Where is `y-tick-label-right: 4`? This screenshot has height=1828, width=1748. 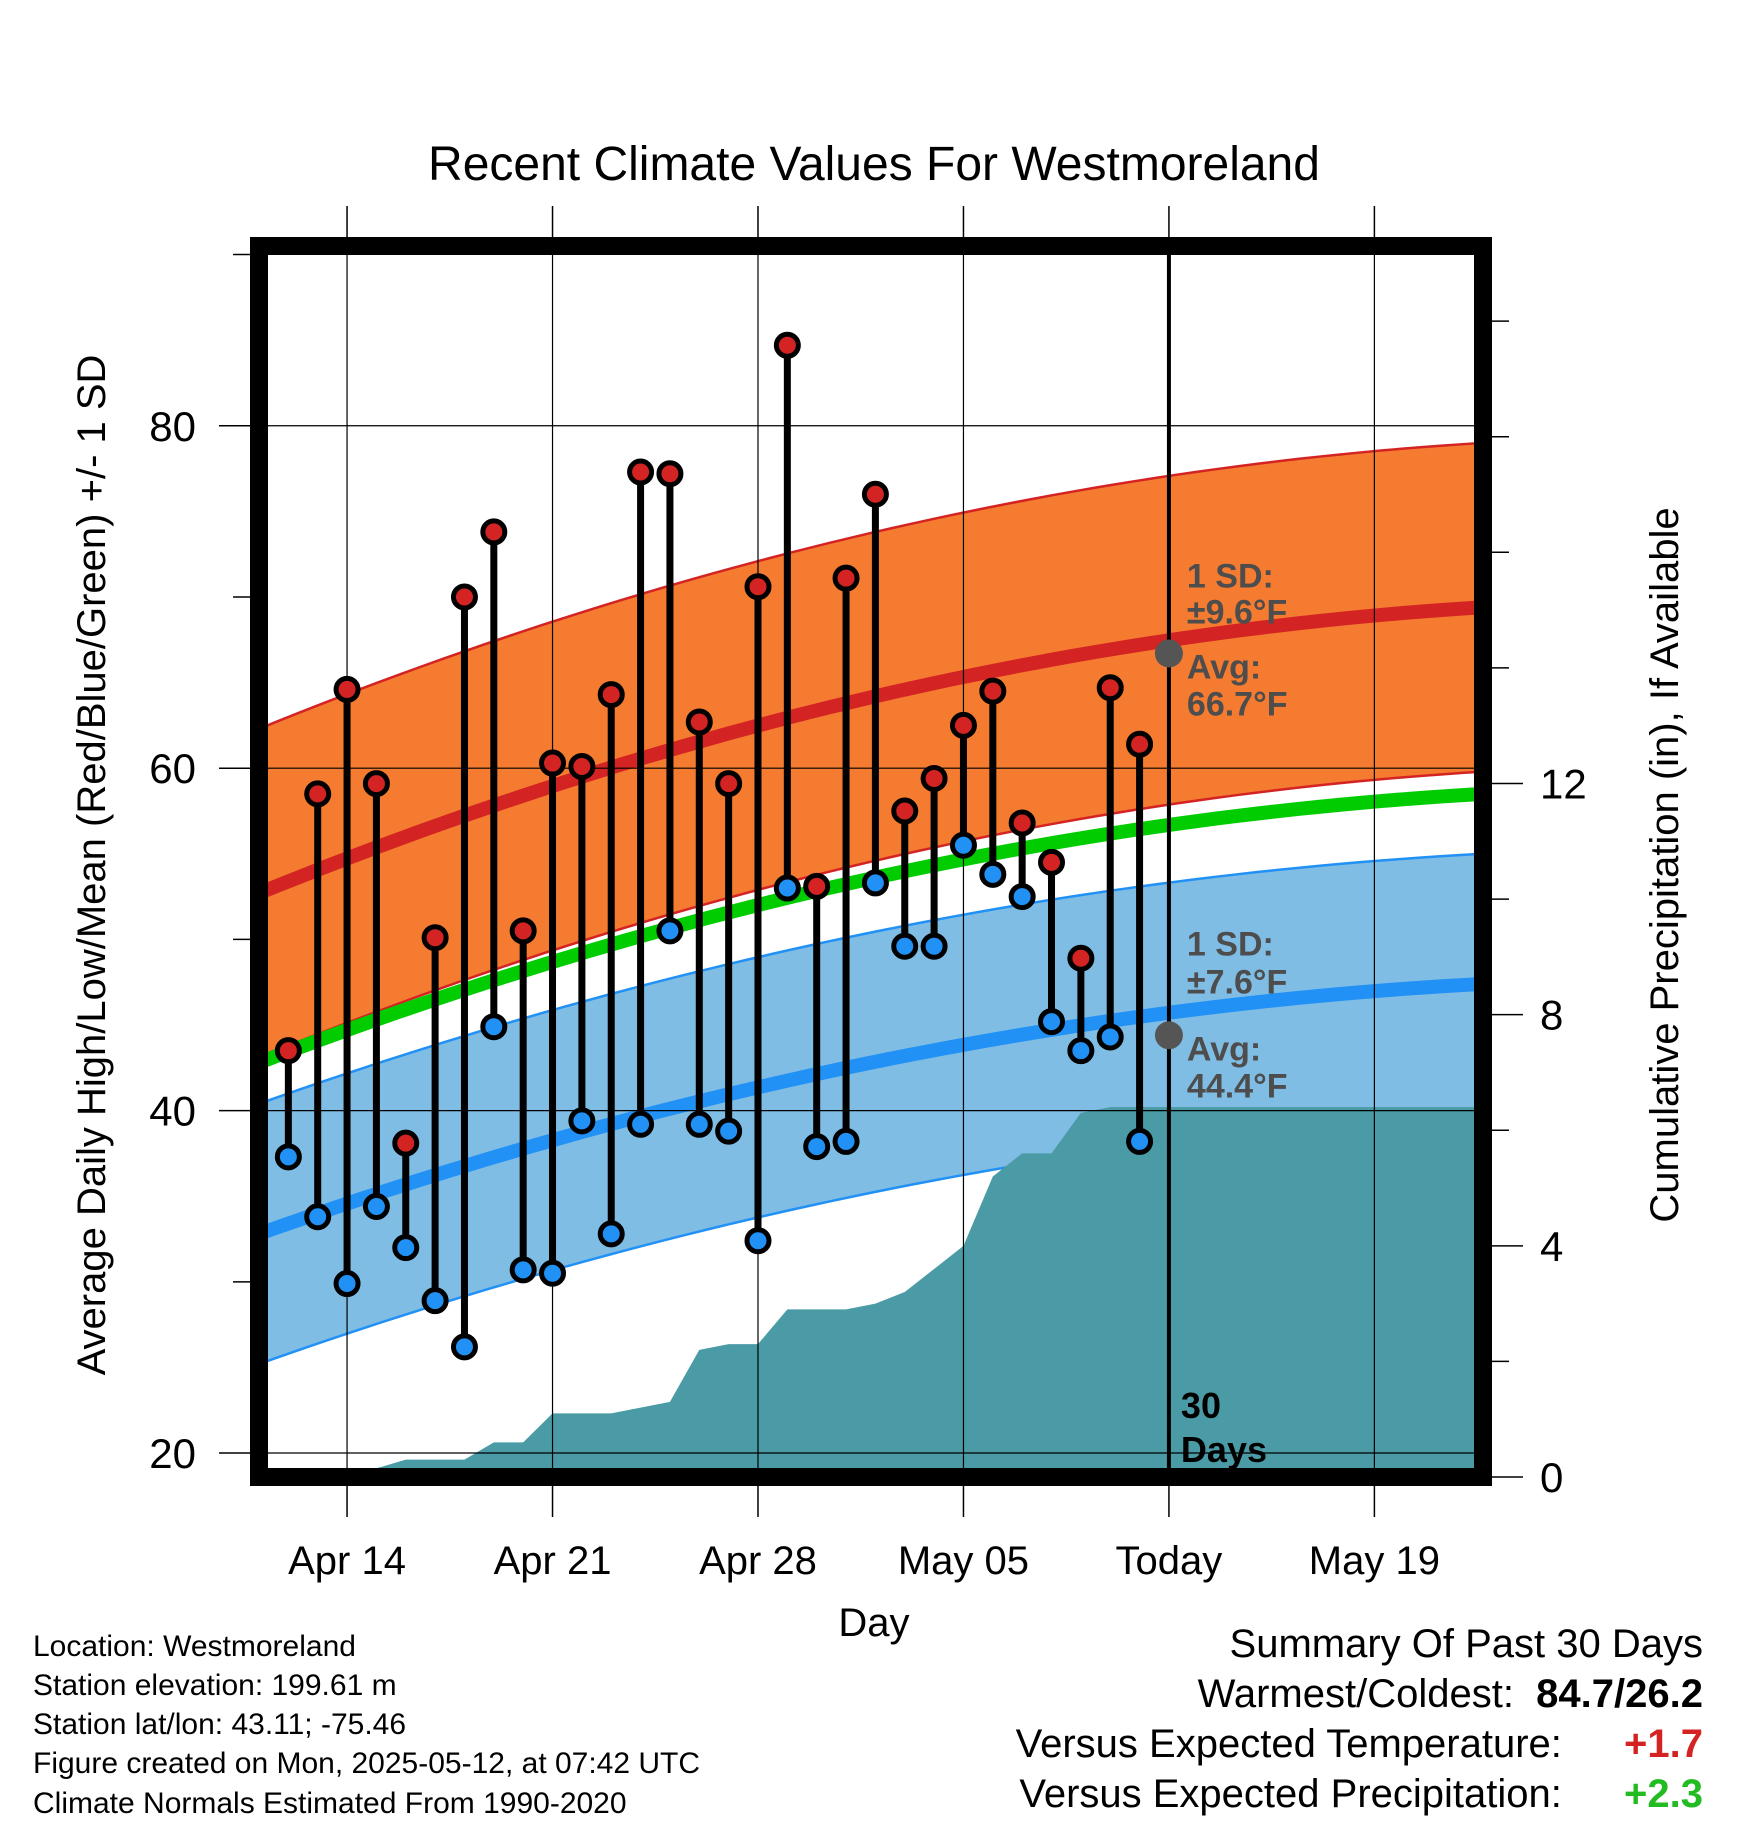
y-tick-label-right: 4 is located at coordinates (1551, 1246).